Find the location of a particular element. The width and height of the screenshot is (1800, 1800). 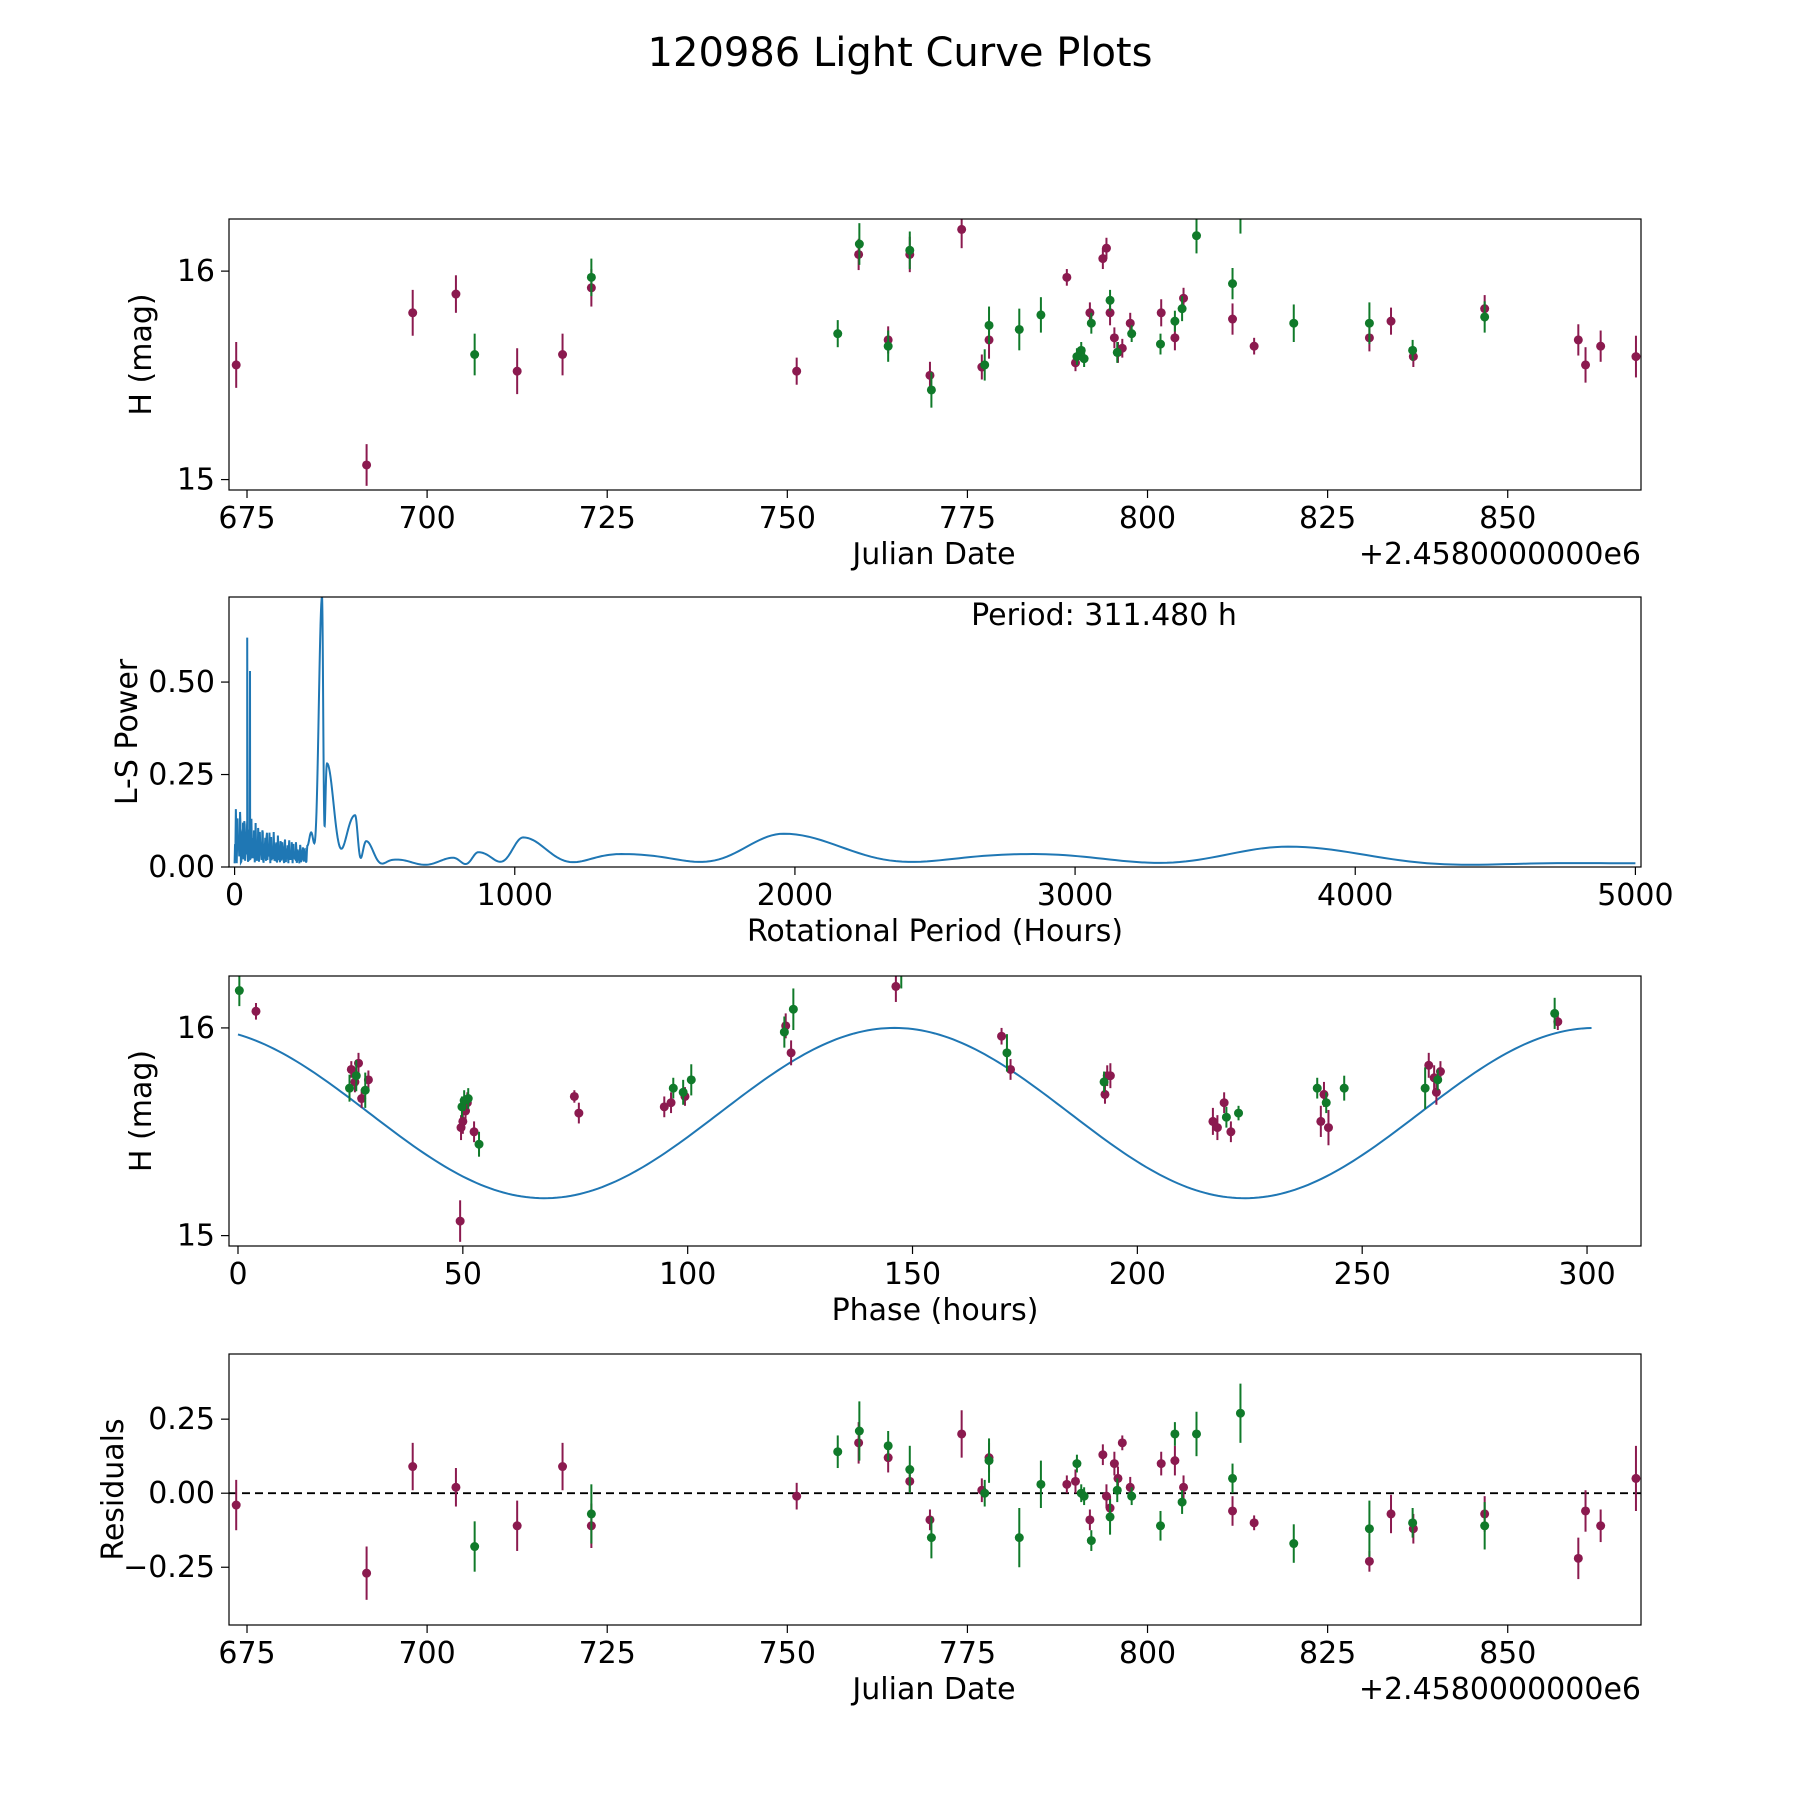

x-tick-label: 800 is located at coordinates (1147, 518).